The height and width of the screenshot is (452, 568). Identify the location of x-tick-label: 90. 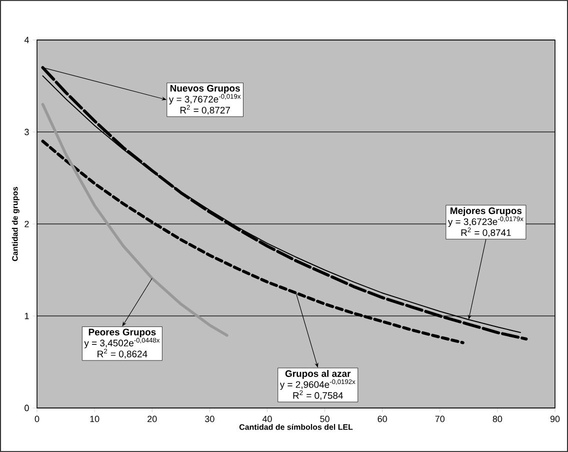
(555, 419).